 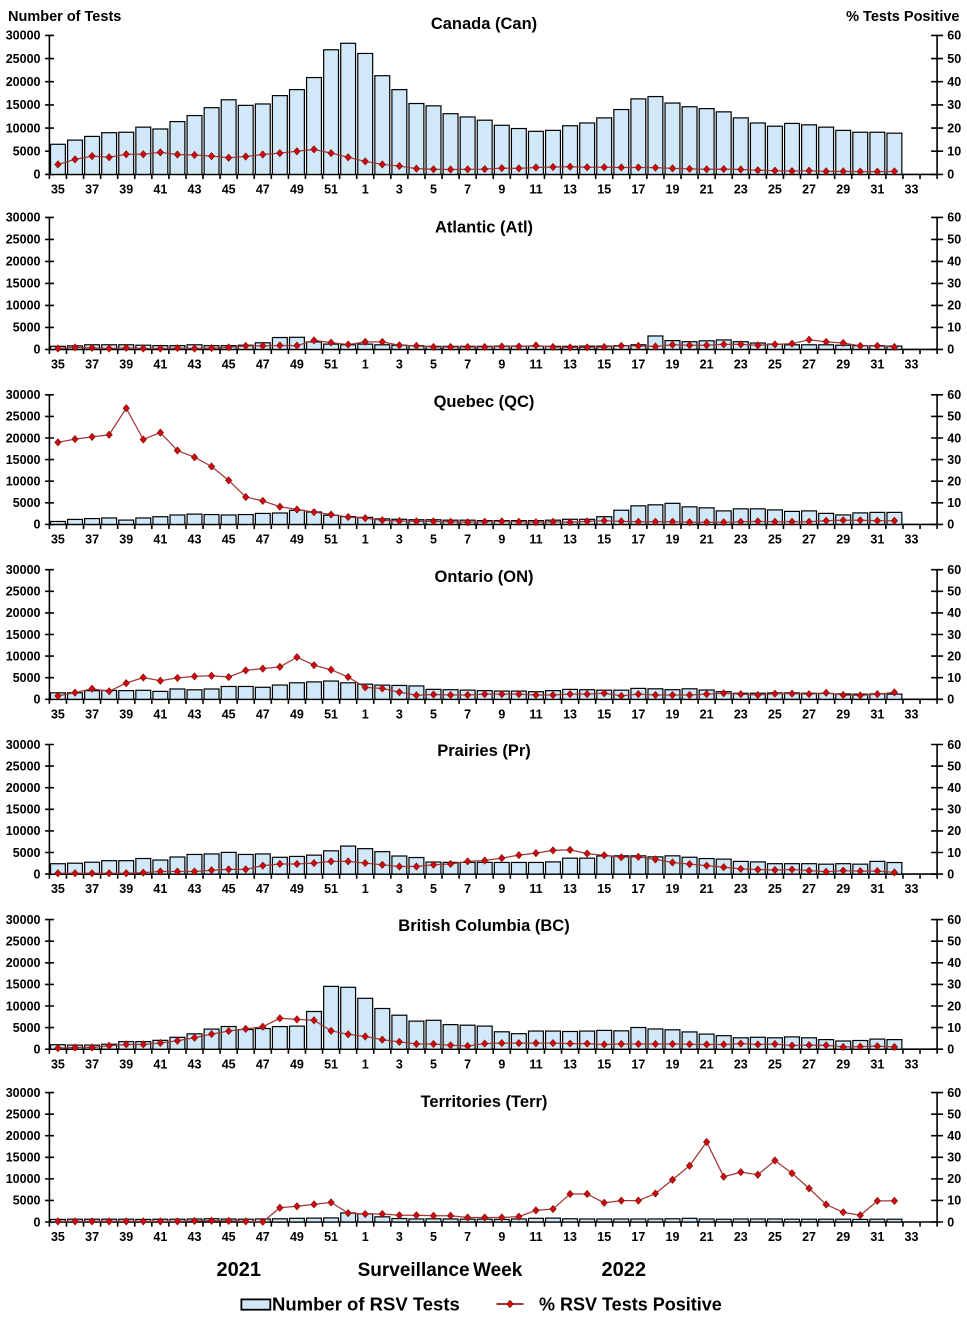 What do you see at coordinates (809, 365) in the screenshot?
I see `svg-text: 27` at bounding box center [809, 365].